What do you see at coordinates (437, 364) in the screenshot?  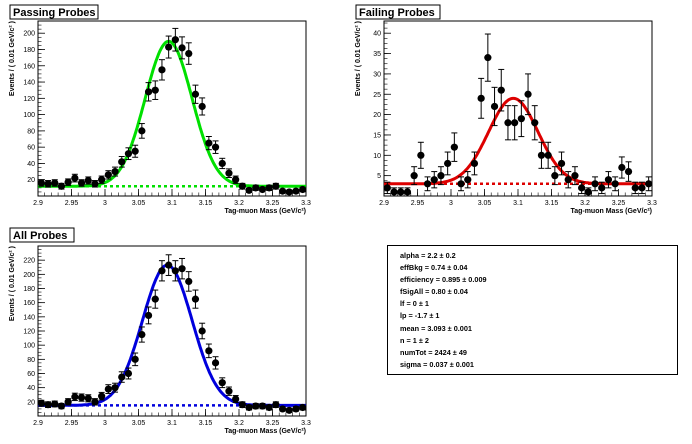 I see `fit-param-sigma: sigma = 0.037 ± 0.001` at bounding box center [437, 364].